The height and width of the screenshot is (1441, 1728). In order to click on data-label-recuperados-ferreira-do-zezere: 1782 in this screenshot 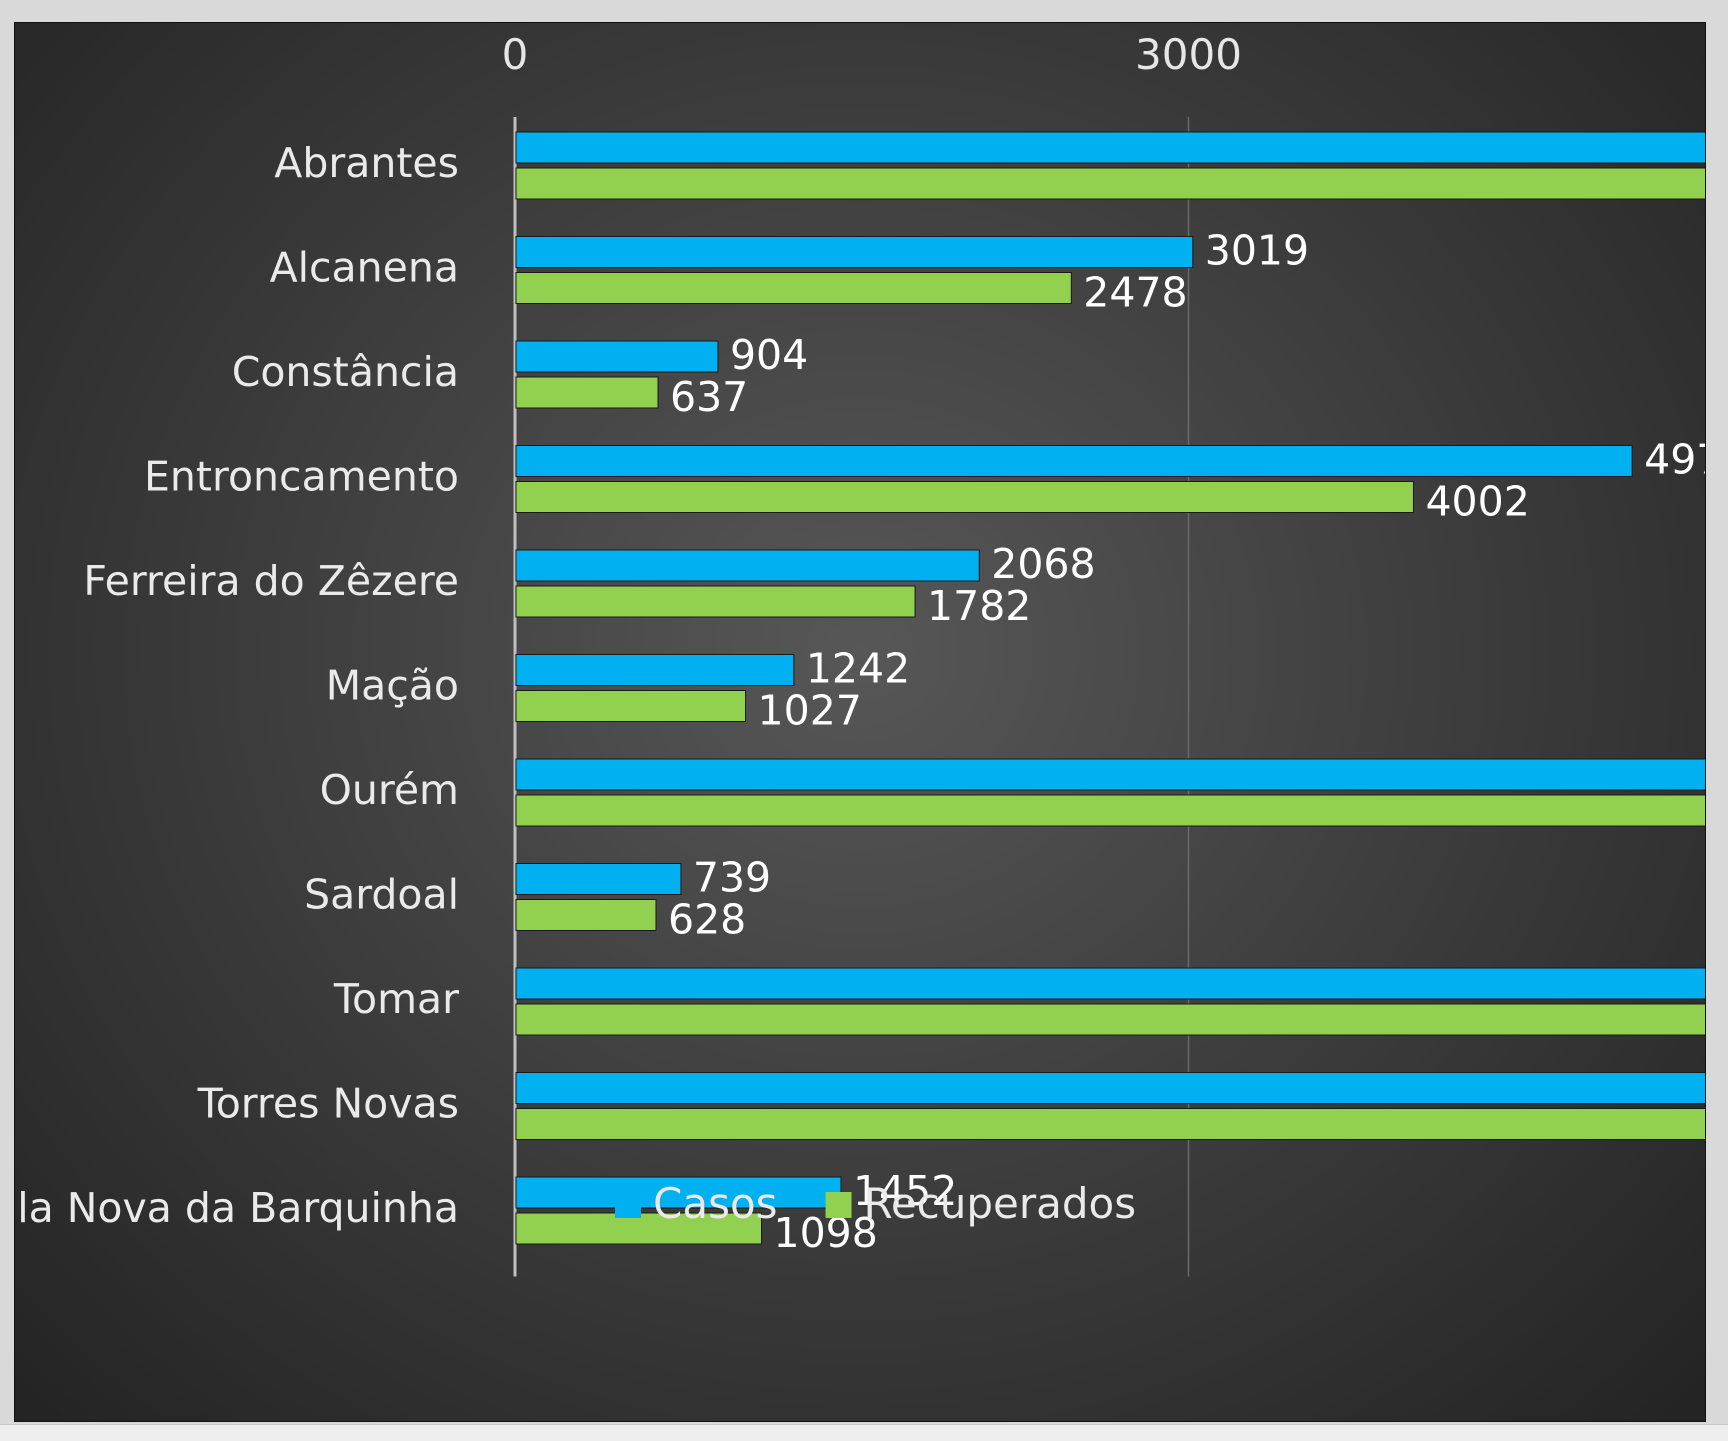, I will do `click(979, 606)`.